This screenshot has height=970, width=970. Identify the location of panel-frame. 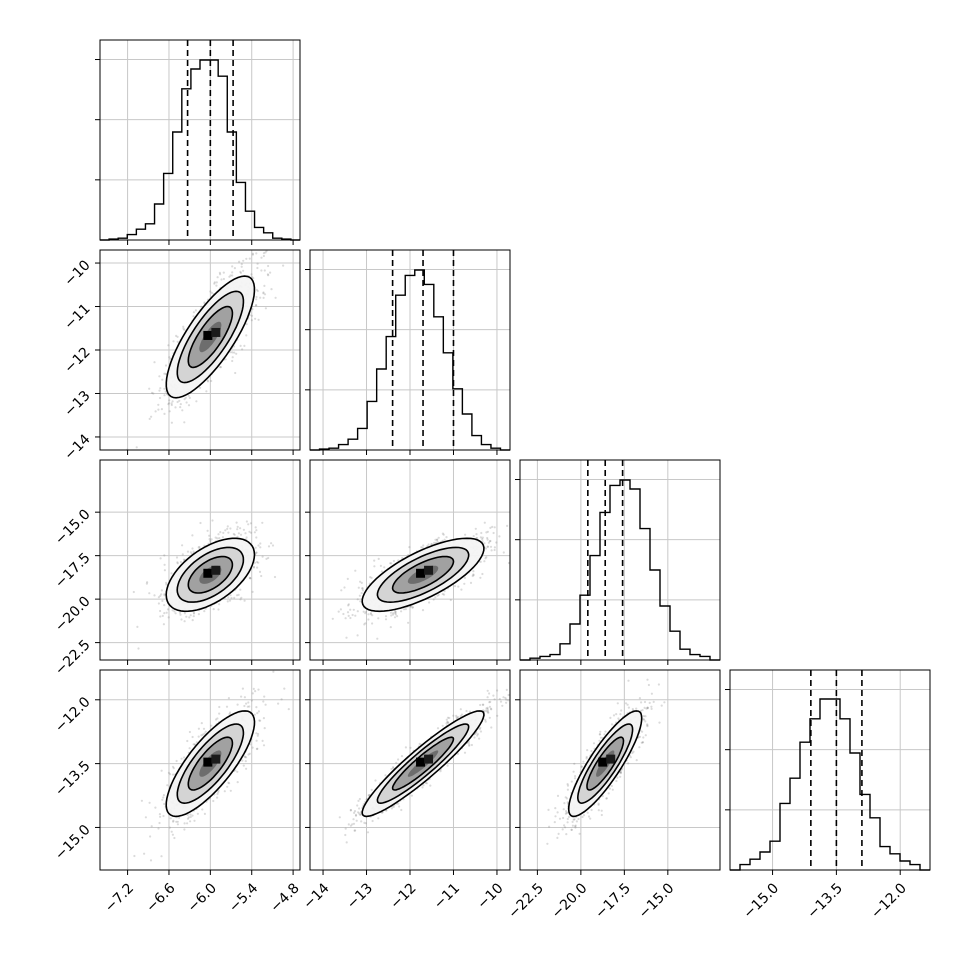
(200, 560).